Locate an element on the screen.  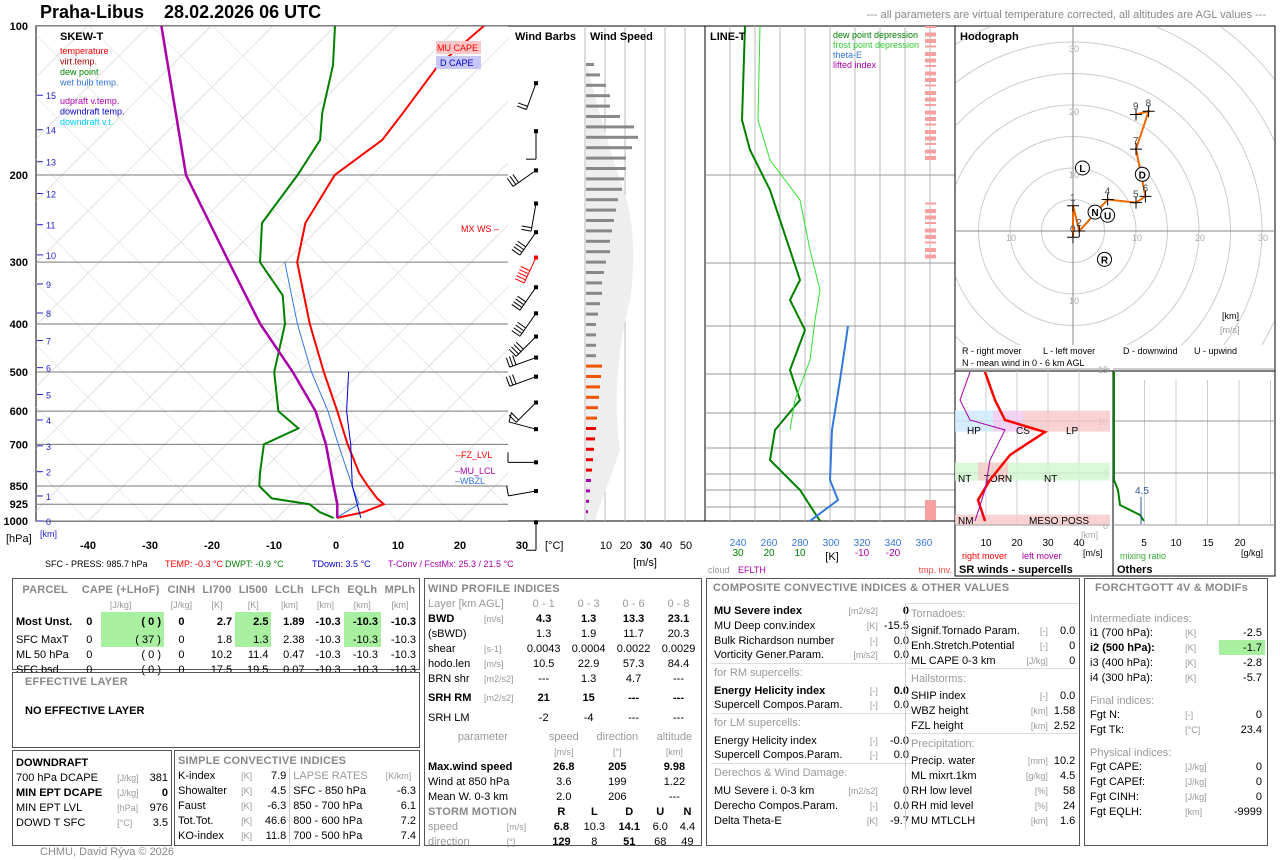
storm-dir-value: 8 is located at coordinates (594, 841).